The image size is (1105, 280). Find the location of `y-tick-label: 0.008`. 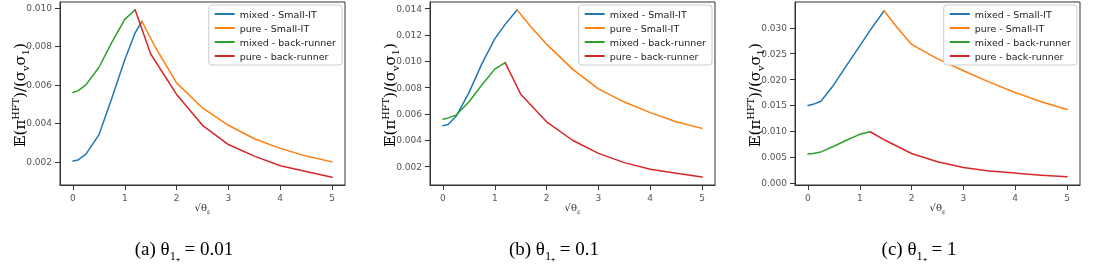

y-tick-label: 0.008 is located at coordinates (409, 87).